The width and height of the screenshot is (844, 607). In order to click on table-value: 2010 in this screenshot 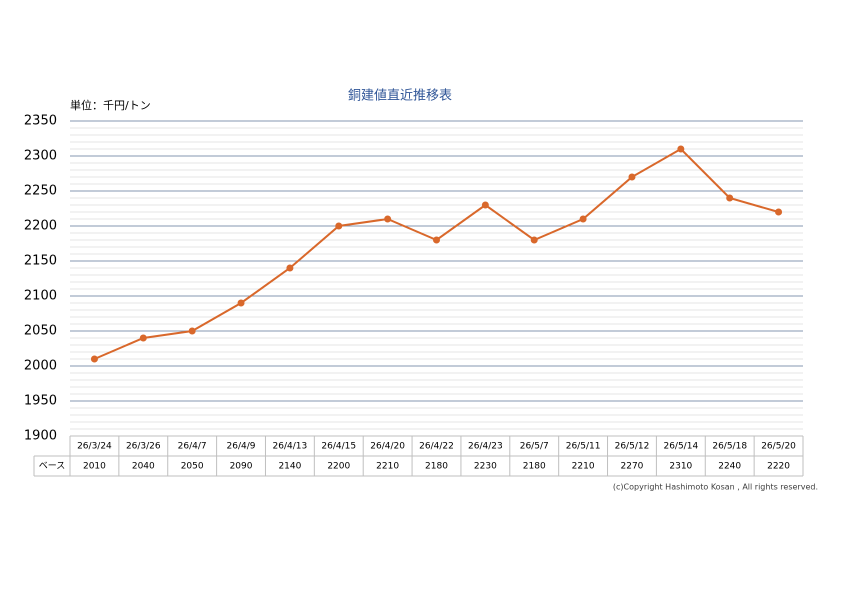, I will do `click(94, 467)`.